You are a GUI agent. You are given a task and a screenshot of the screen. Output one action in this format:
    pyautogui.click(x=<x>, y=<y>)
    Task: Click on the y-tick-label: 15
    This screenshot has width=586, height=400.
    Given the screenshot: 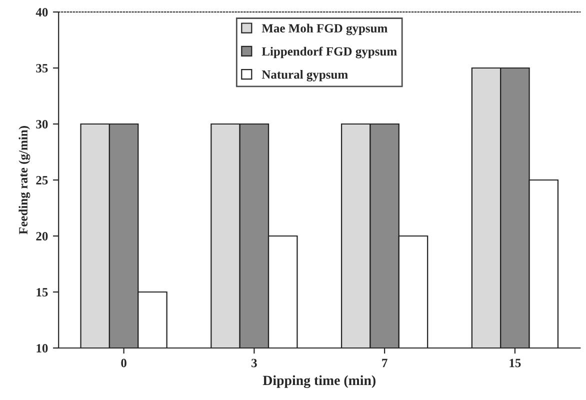 What is the action you would take?
    pyautogui.click(x=42, y=292)
    